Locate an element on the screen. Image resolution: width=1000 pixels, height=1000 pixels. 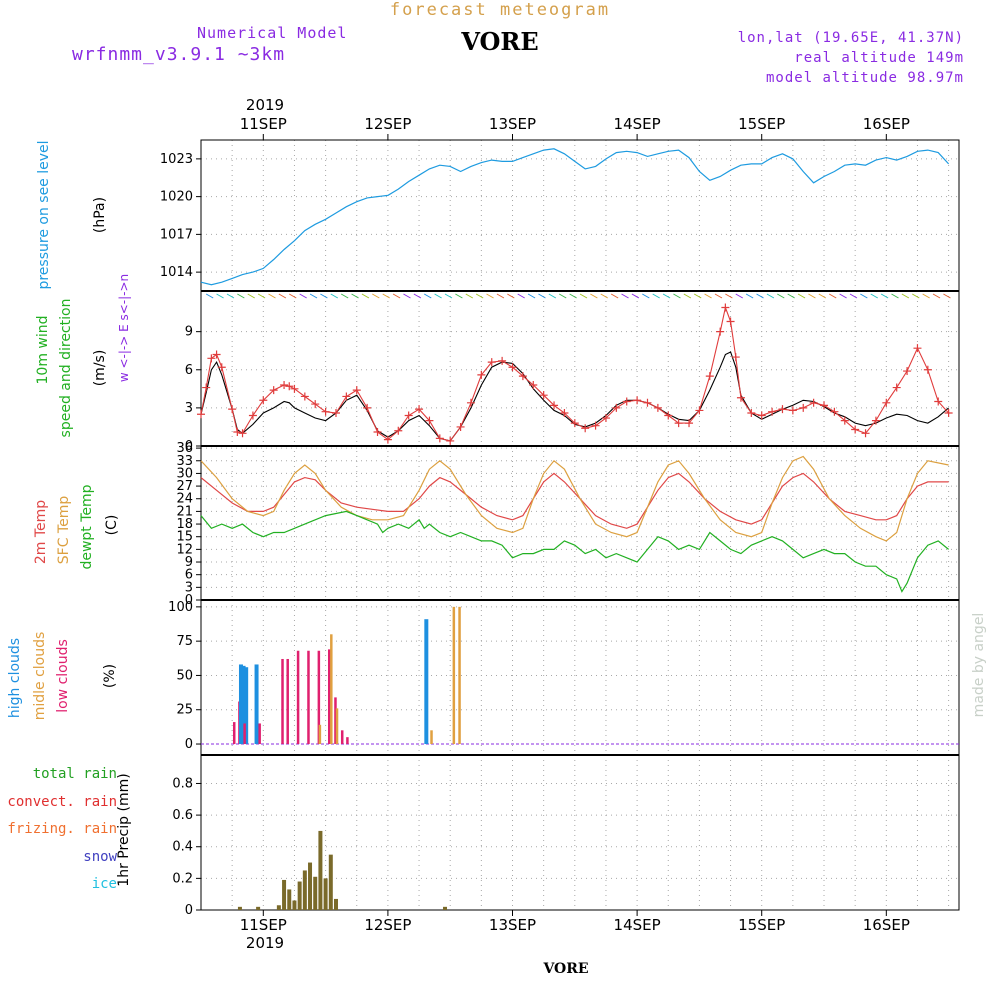
x-tick-label-bottom: 16SEP is located at coordinates (886, 925).